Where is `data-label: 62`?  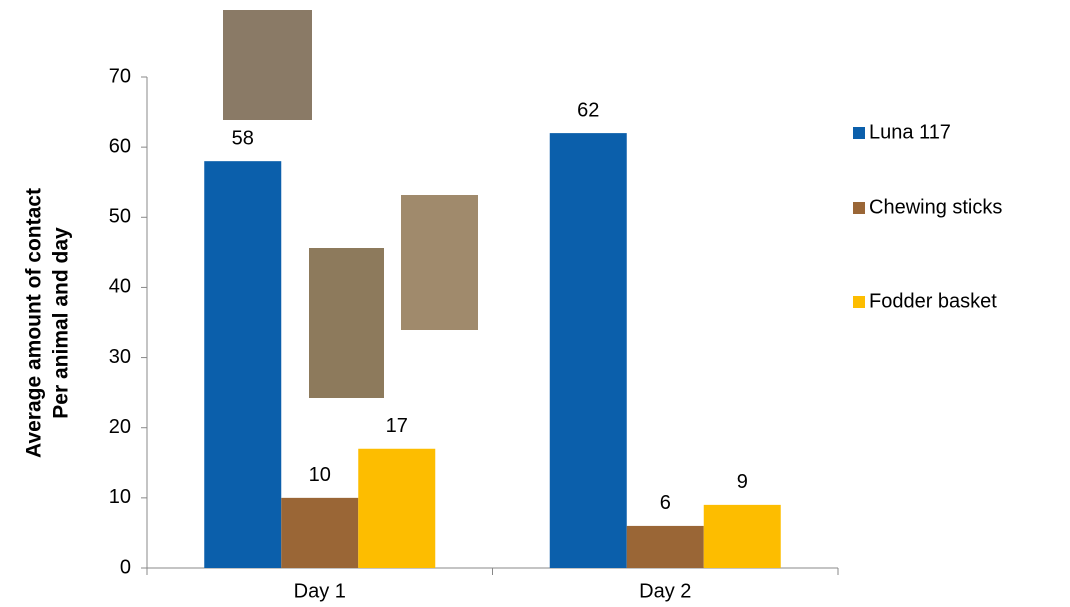 data-label: 62 is located at coordinates (588, 110).